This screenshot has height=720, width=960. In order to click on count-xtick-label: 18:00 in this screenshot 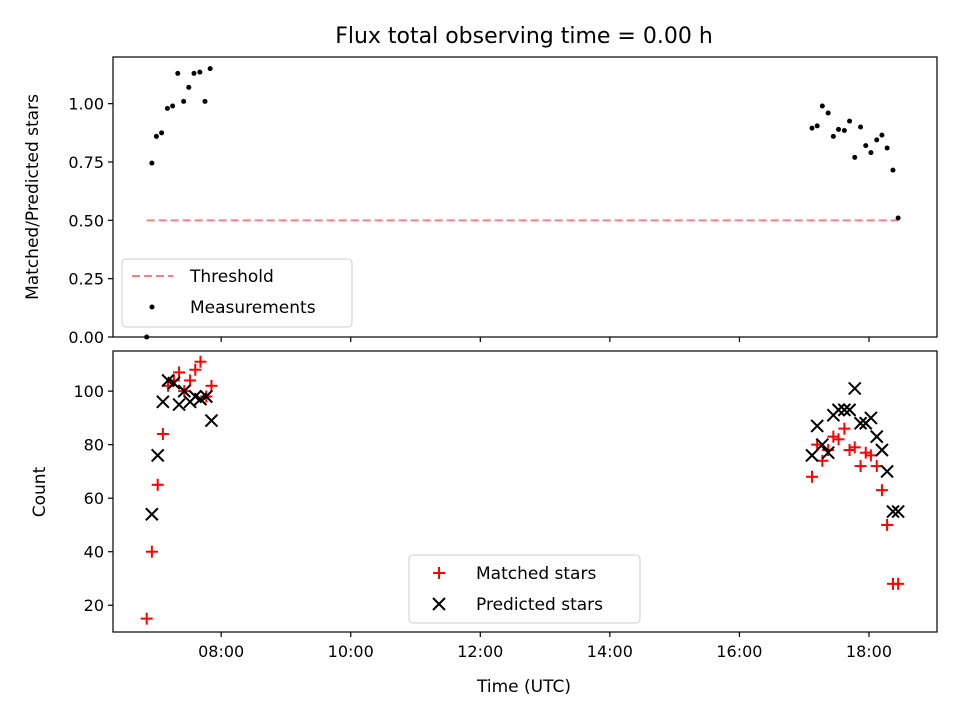, I will do `click(869, 651)`.